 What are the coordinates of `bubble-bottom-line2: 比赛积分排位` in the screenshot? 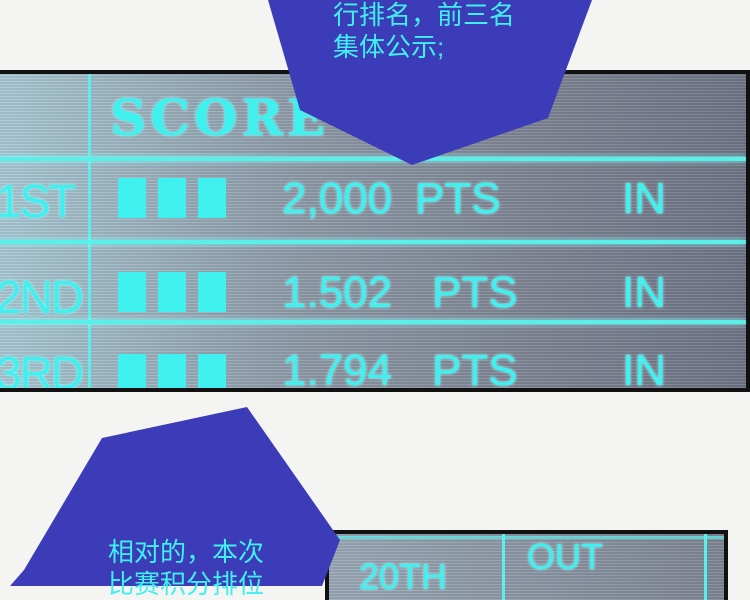 It's located at (186, 584).